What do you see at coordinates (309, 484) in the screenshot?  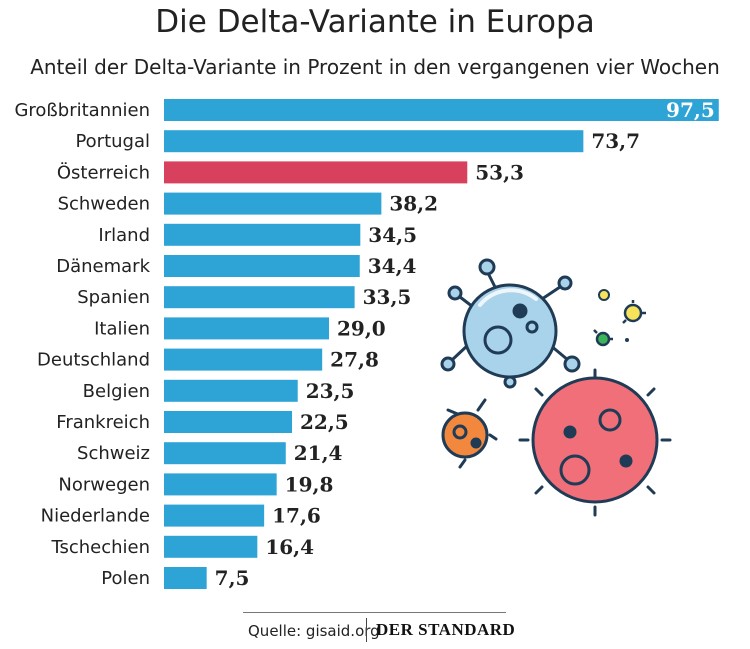 I see `value-label: 19,8` at bounding box center [309, 484].